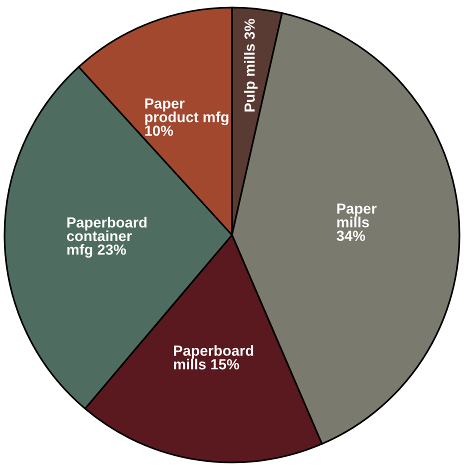 The height and width of the screenshot is (470, 464). Describe the element at coordinates (186, 117) in the screenshot. I see `slice-label: Paper product mfg 10%` at that location.